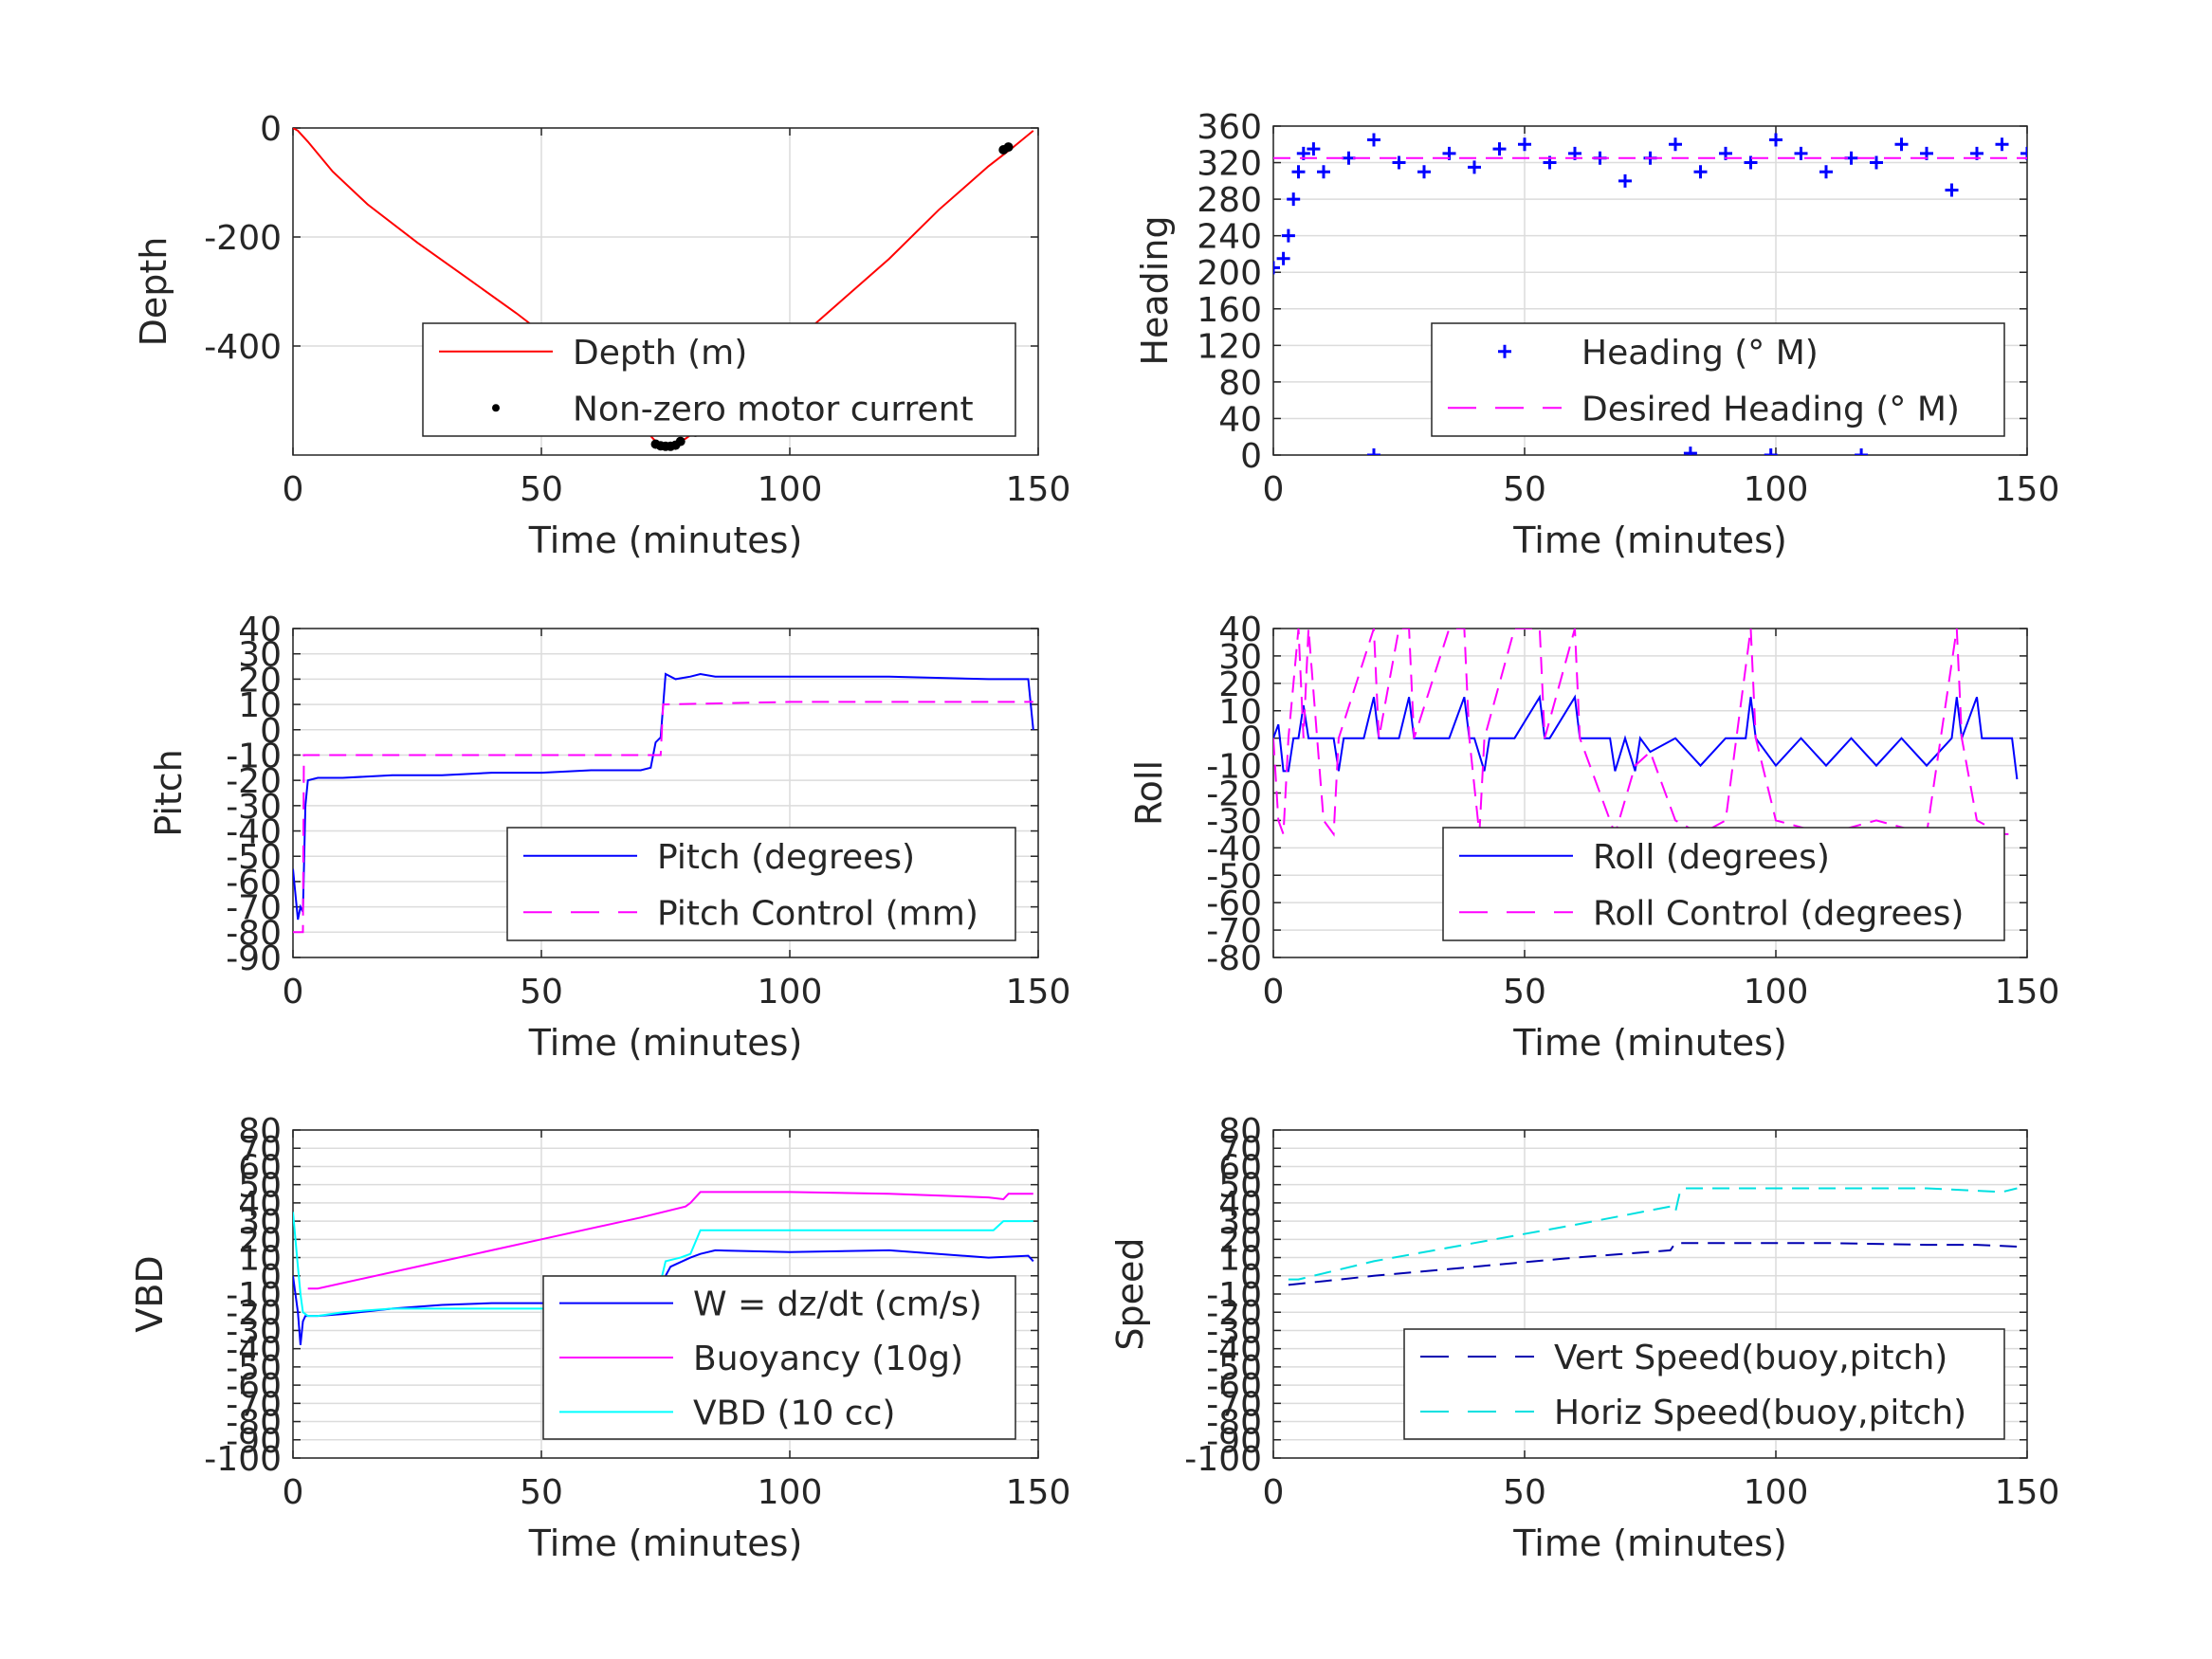 This screenshot has height=1659, width=2212. I want to click on pitch-x-axis-label: Time (minutes), so click(665, 1043).